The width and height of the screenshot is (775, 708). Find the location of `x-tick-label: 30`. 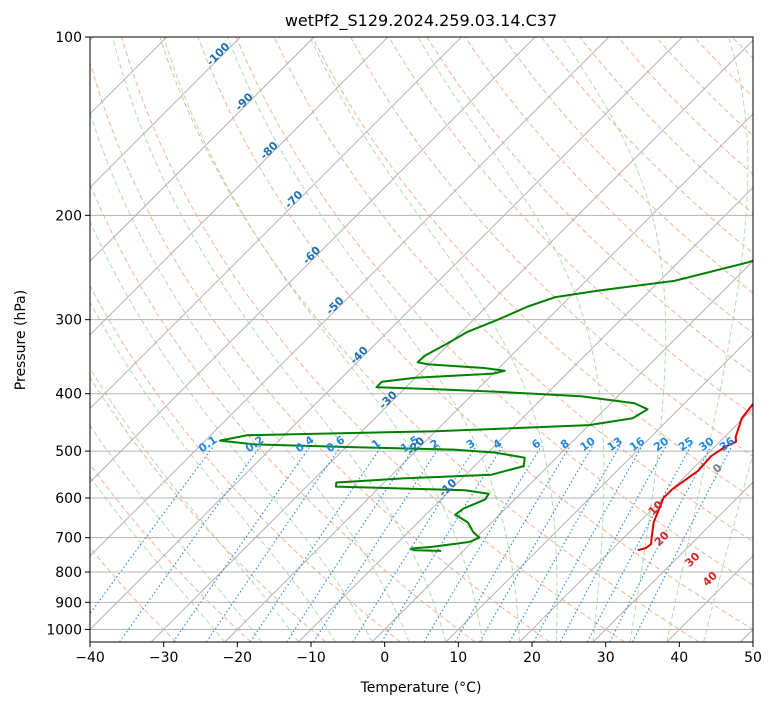

x-tick-label: 30 is located at coordinates (606, 658).